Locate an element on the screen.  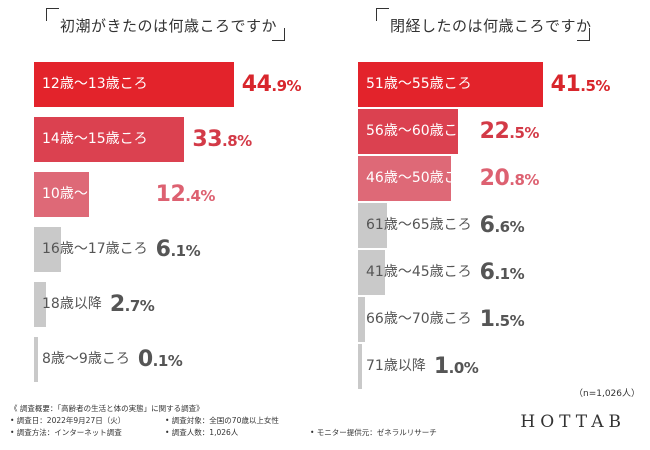
bar-value-label: 12.4% is located at coordinates (185, 194).